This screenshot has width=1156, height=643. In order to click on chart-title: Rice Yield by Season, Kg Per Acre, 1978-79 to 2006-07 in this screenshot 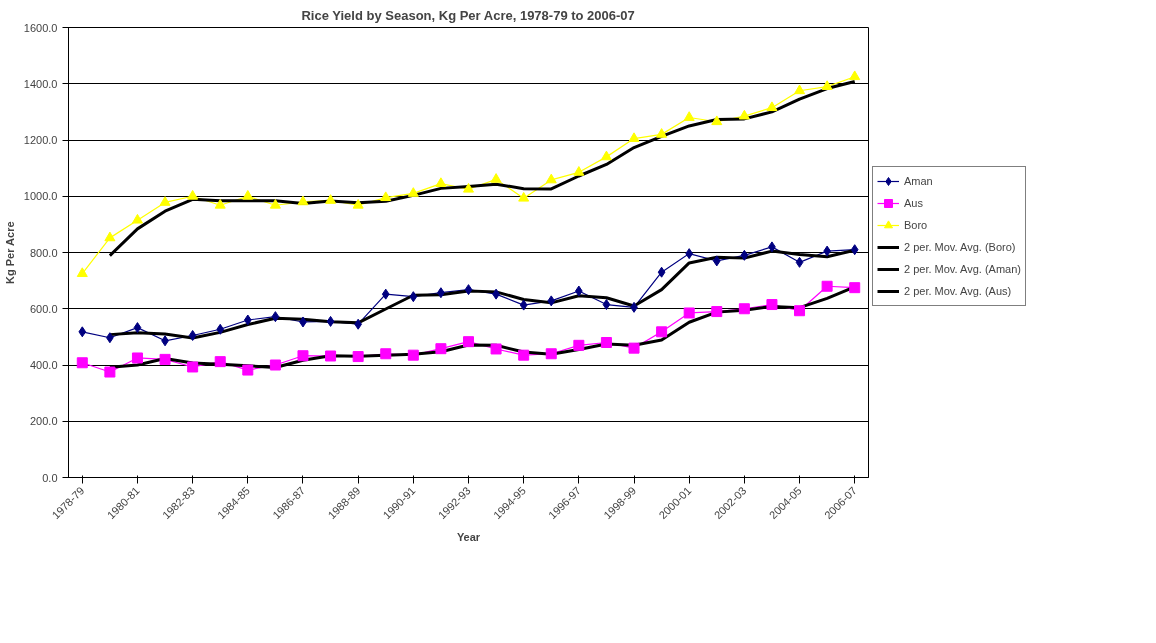, I will do `click(468, 15)`.